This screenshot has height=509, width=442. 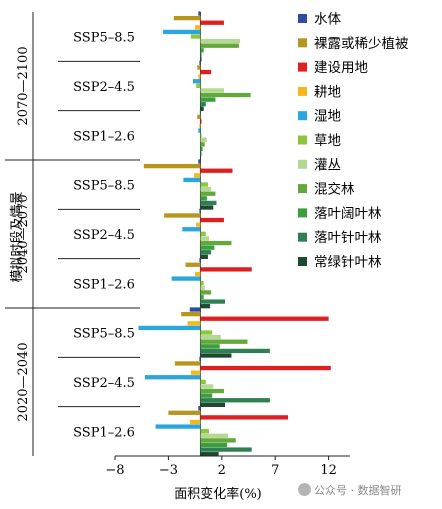 I want to click on watermark: 公众号 · 数据智研, so click(x=350, y=490).